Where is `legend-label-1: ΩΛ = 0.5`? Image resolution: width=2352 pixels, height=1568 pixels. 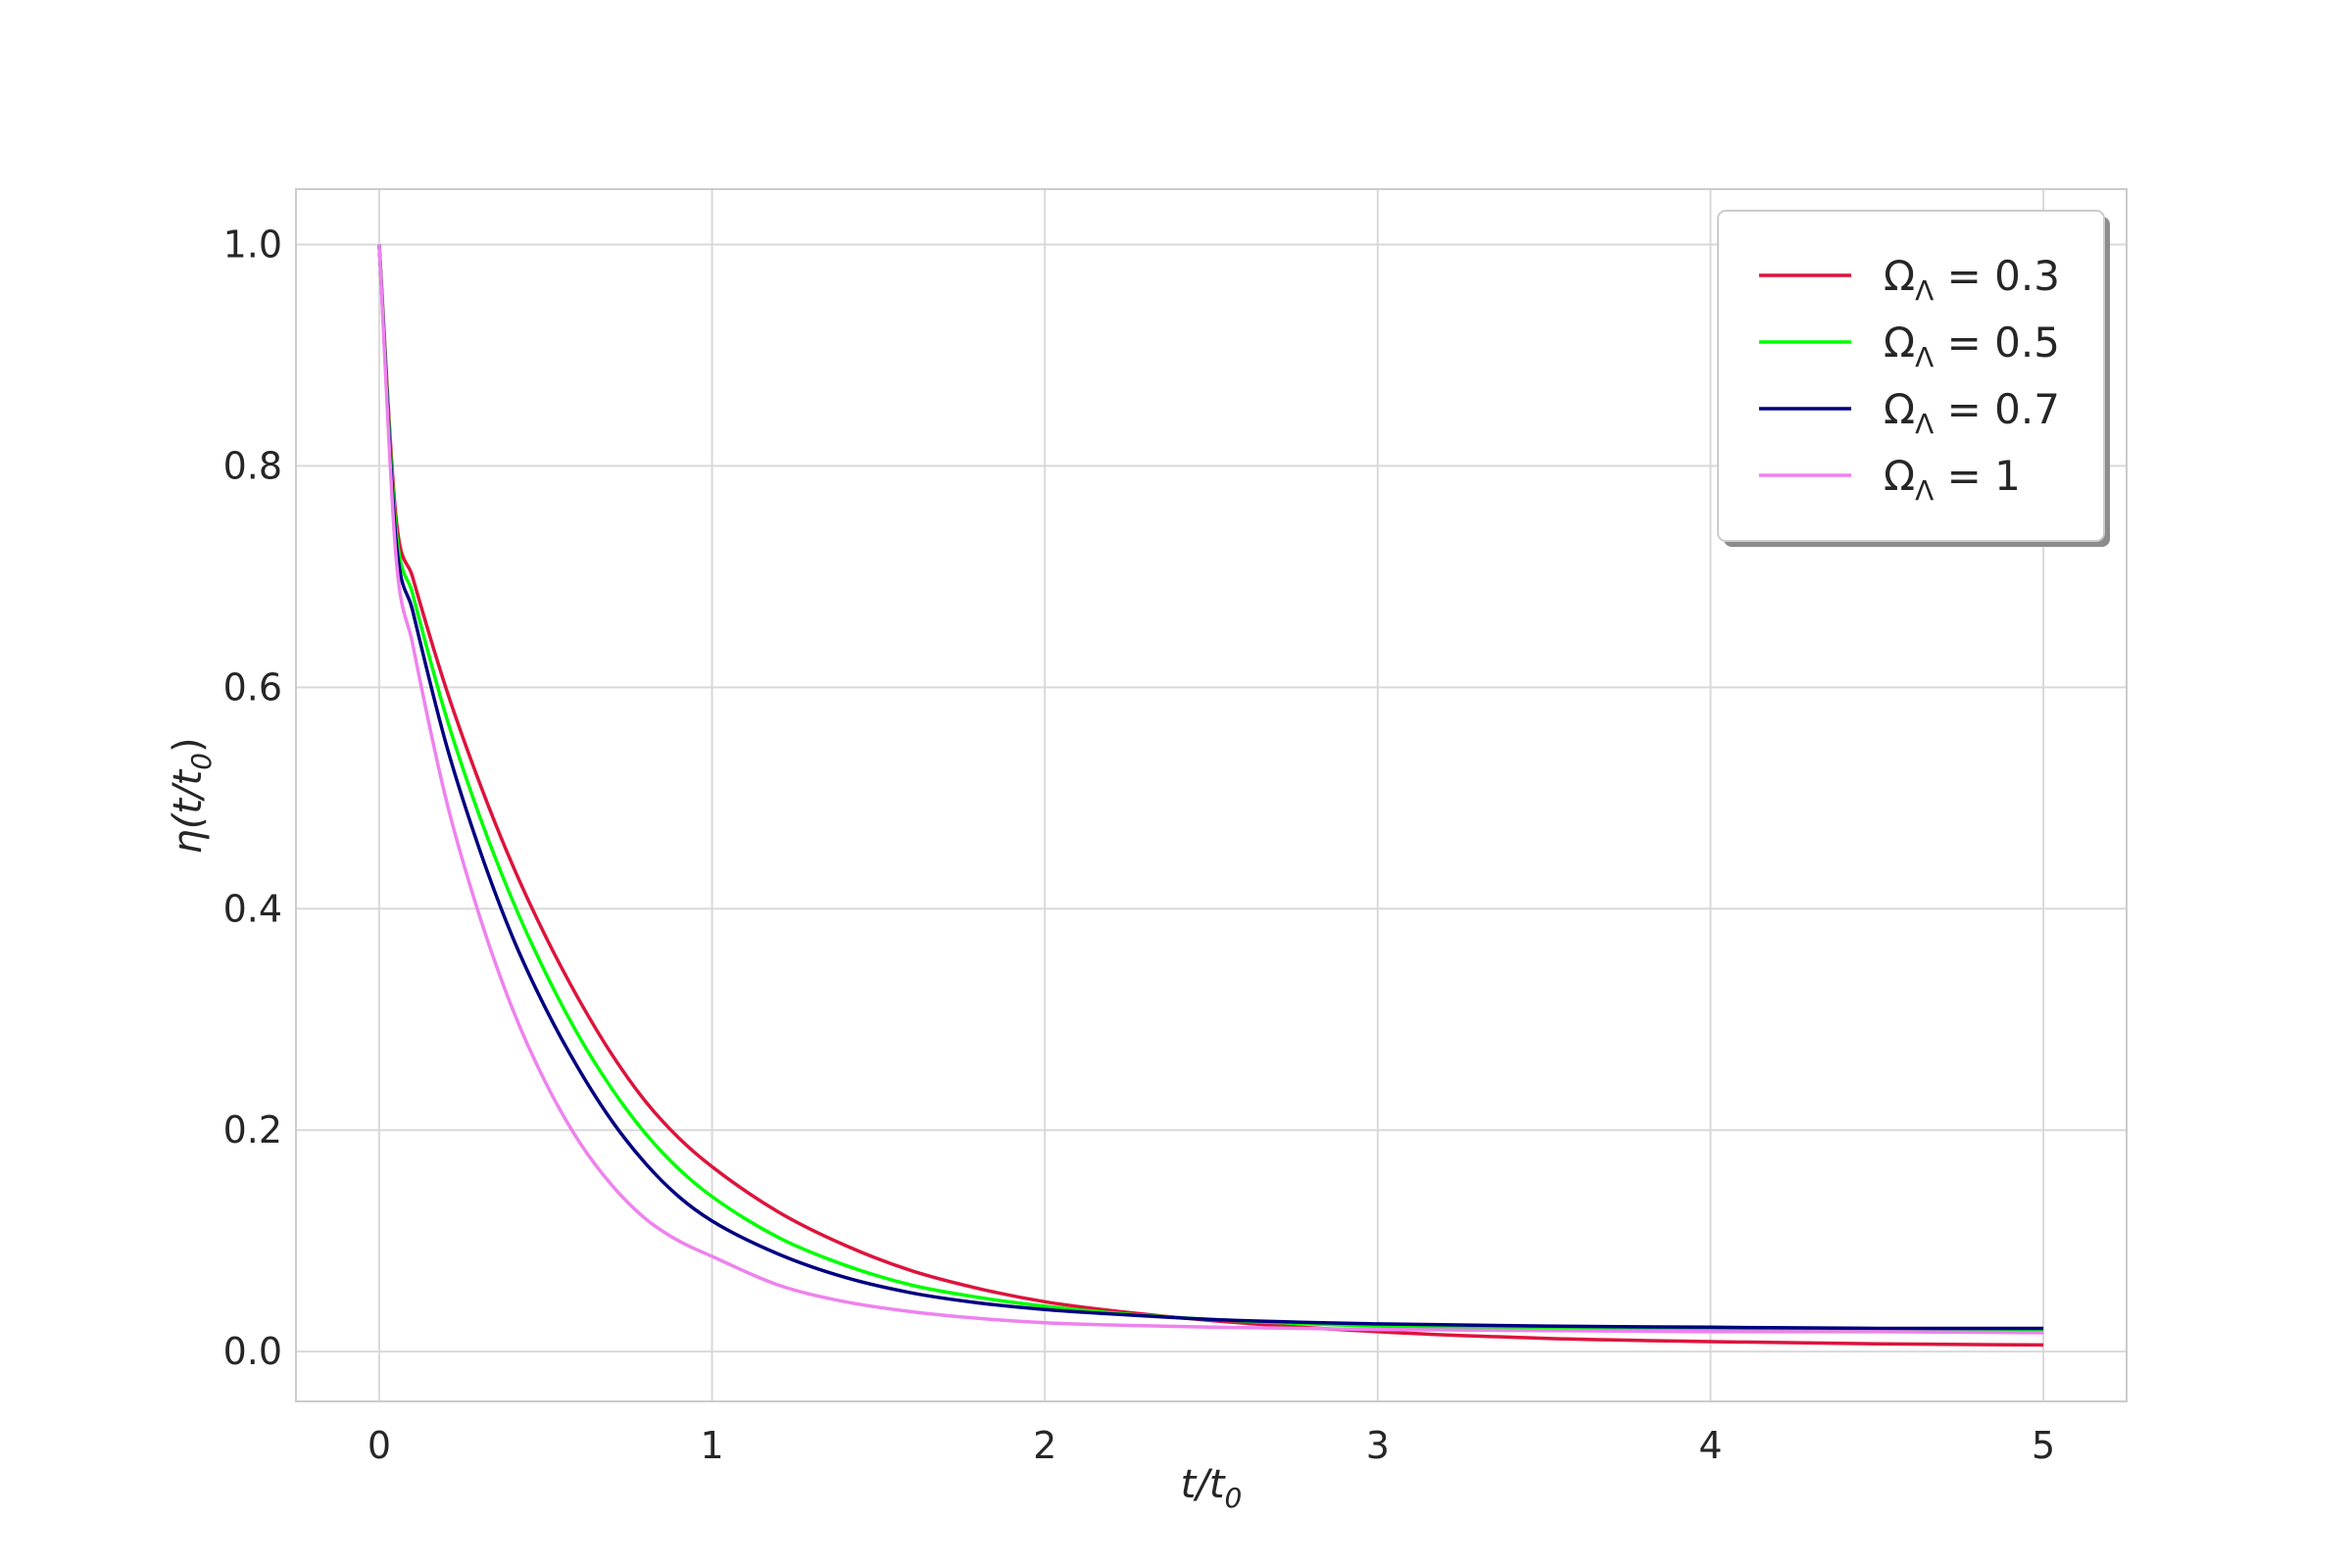
legend-label-1: ΩΛ = 0.5 is located at coordinates (1972, 345).